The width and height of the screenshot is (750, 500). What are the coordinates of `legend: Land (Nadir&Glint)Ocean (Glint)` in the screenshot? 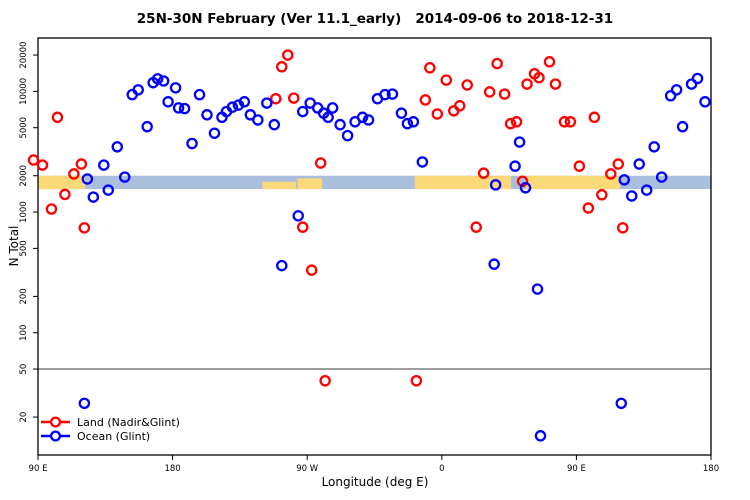 It's located at (110, 429).